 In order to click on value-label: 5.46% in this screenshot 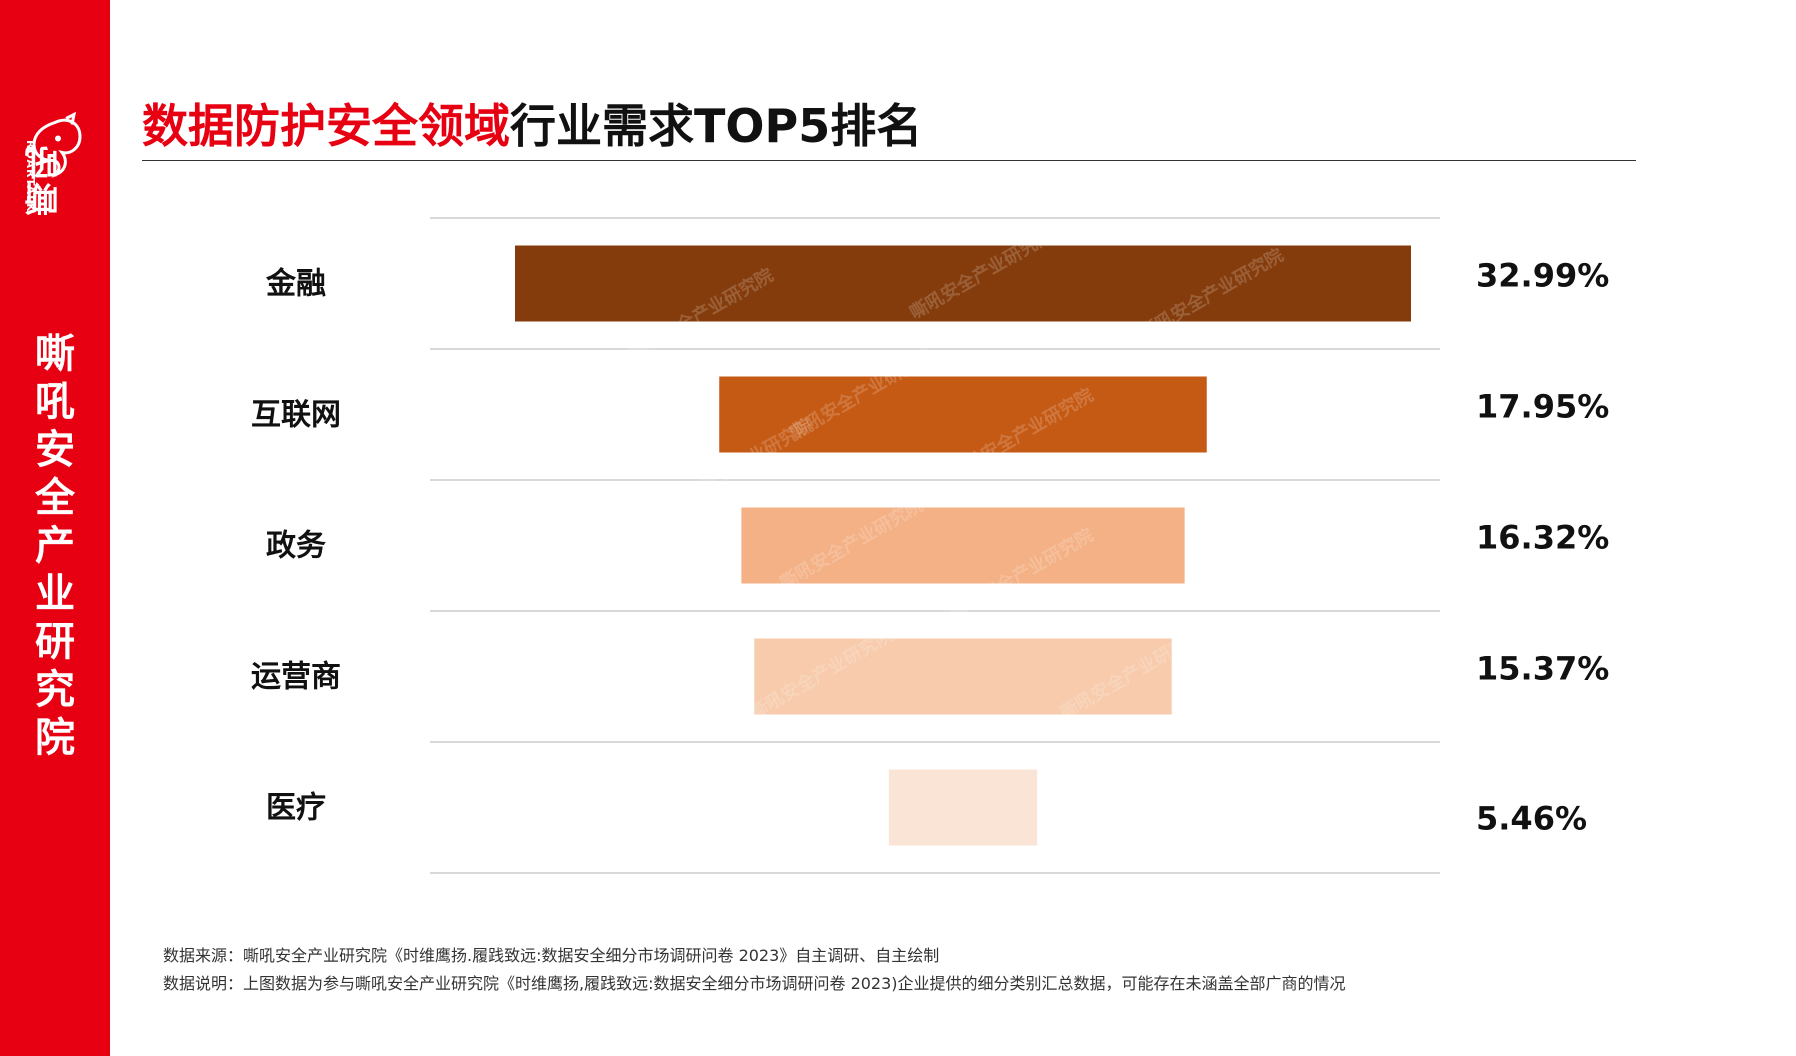, I will do `click(1531, 819)`.